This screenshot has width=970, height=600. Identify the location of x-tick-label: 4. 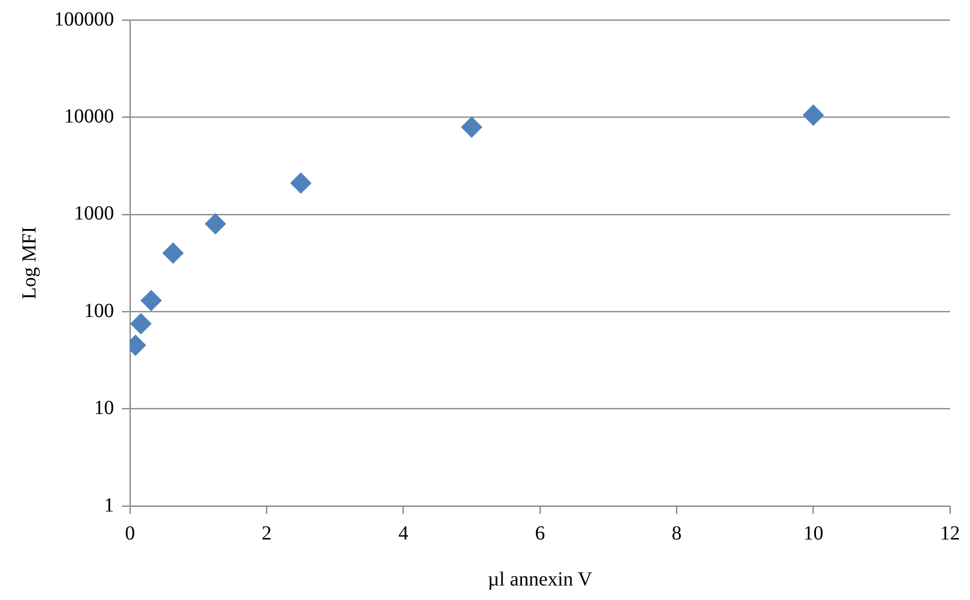
(403, 533).